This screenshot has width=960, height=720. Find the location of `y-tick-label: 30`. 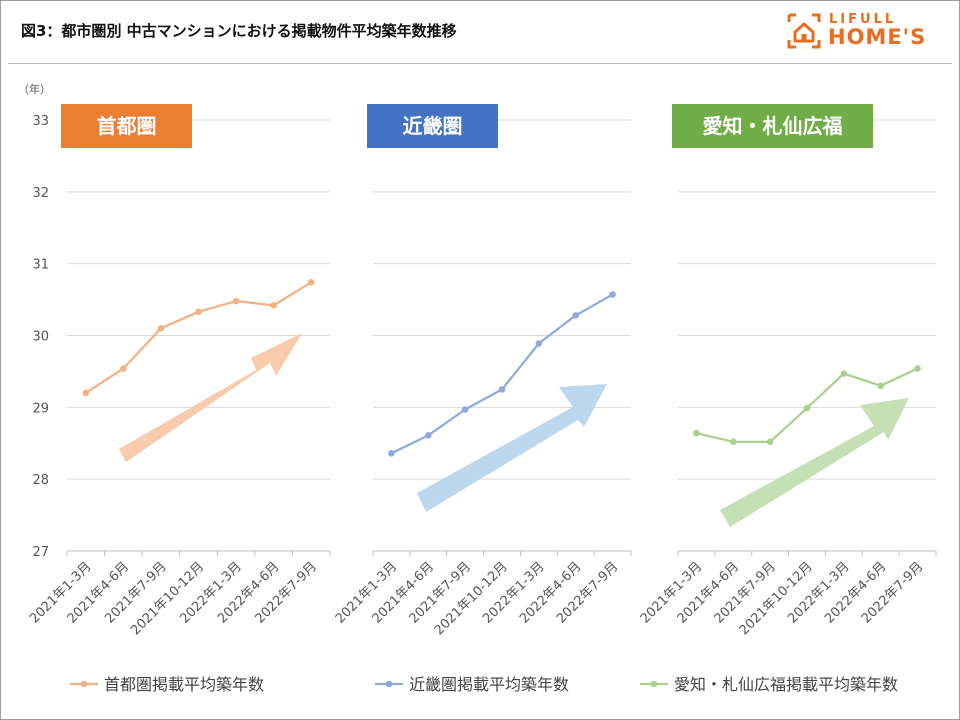

y-tick-label: 30 is located at coordinates (40, 337).